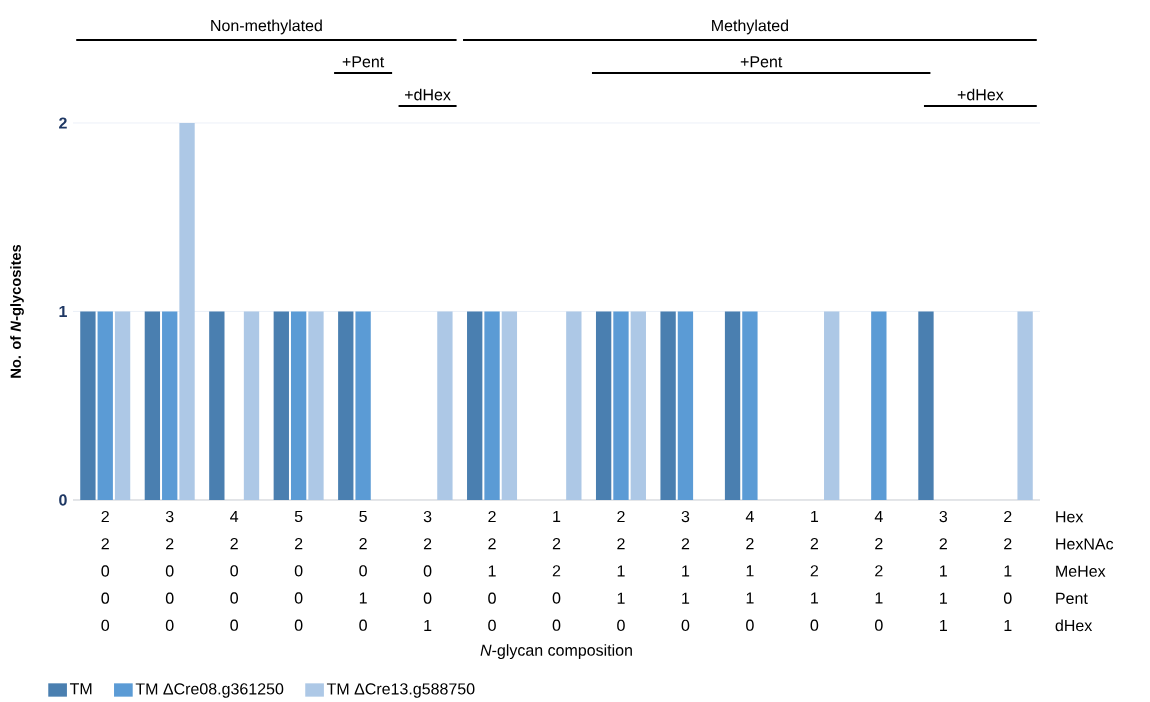 The width and height of the screenshot is (1150, 702). I want to click on x-tick-label: 3 2 1 1 0, so click(685, 571).